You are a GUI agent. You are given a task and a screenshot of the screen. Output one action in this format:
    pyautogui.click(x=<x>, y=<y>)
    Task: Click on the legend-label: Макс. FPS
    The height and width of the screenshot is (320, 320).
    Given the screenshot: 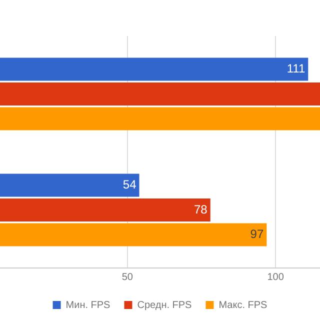 What is the action you would take?
    pyautogui.click(x=243, y=305)
    